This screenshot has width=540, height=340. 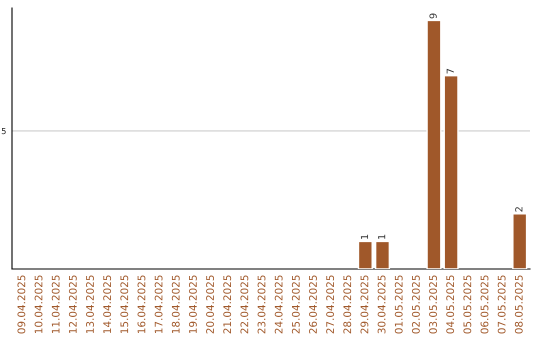 I want to click on data-label: 9, so click(x=433, y=16).